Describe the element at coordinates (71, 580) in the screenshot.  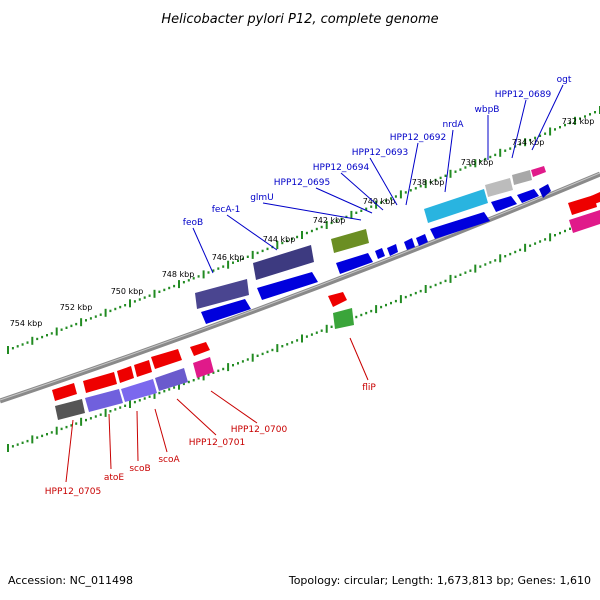
I see `accession-text: Accession: NC_011498` at that location.